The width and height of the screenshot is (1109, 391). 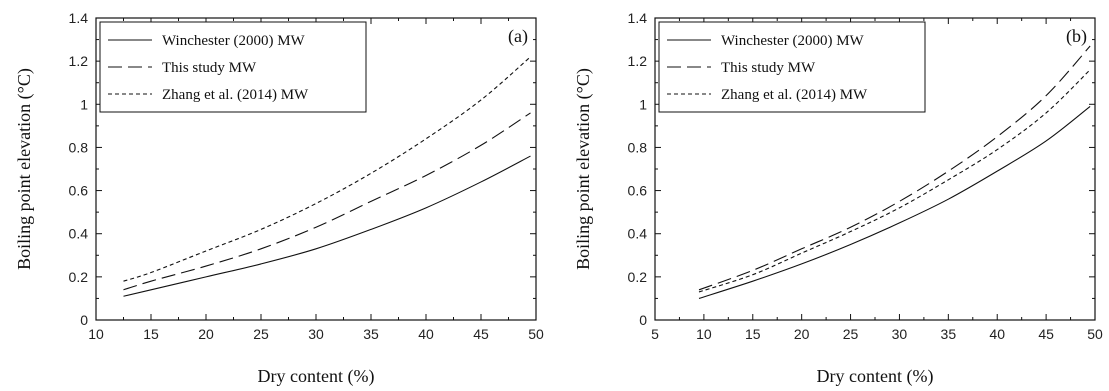 I want to click on panel-label: (a), so click(x=518, y=36).